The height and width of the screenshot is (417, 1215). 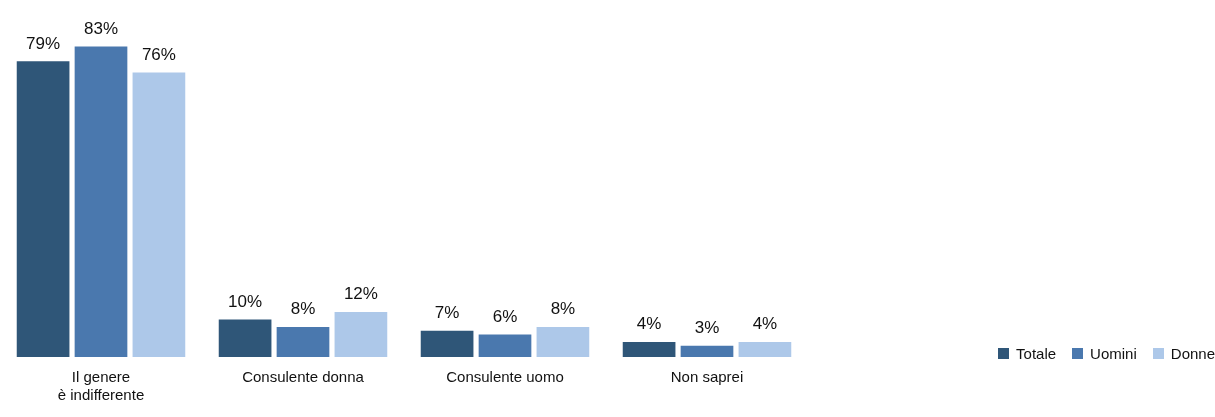 I want to click on x-tick-label: Consulente donna, so click(x=303, y=377).